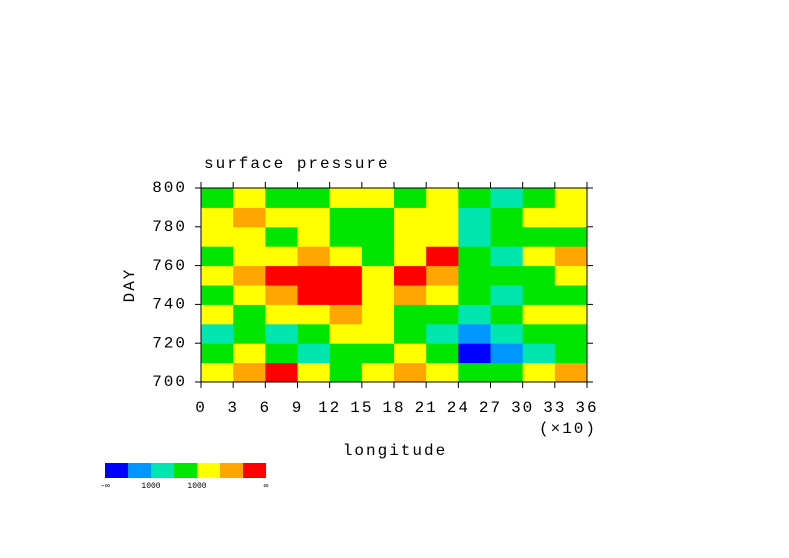 The width and height of the screenshot is (789, 558). I want to click on x-tick-label: 21, so click(426, 408).